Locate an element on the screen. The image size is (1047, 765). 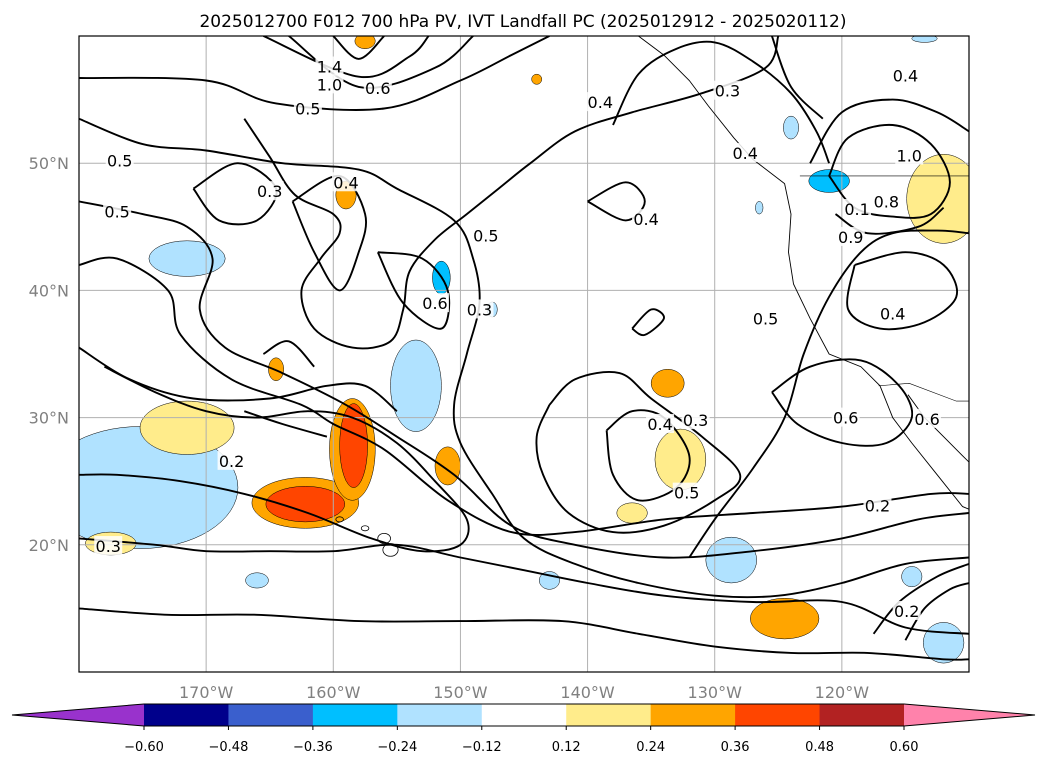
contour-label-19: 0.8 is located at coordinates (886, 201).